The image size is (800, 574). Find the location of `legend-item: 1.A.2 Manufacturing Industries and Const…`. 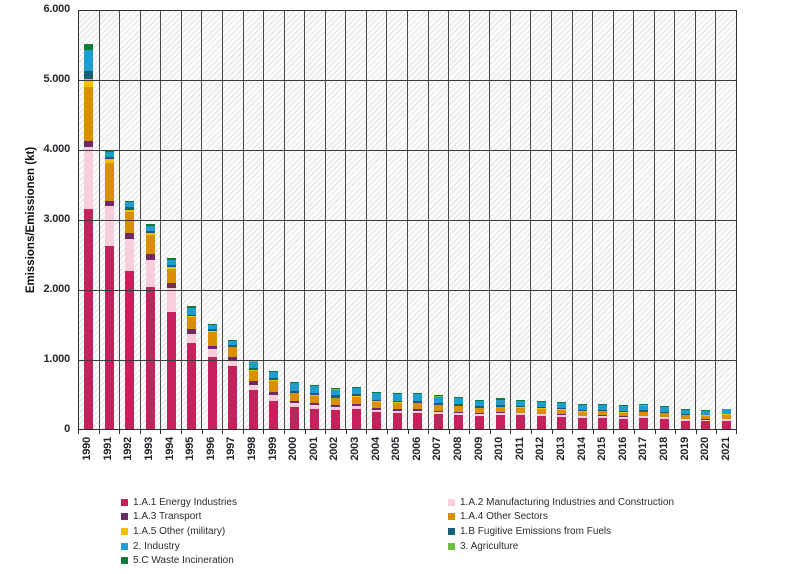

legend-item: 1.A.2 Manufacturing Industries and Const… is located at coordinates (561, 502).